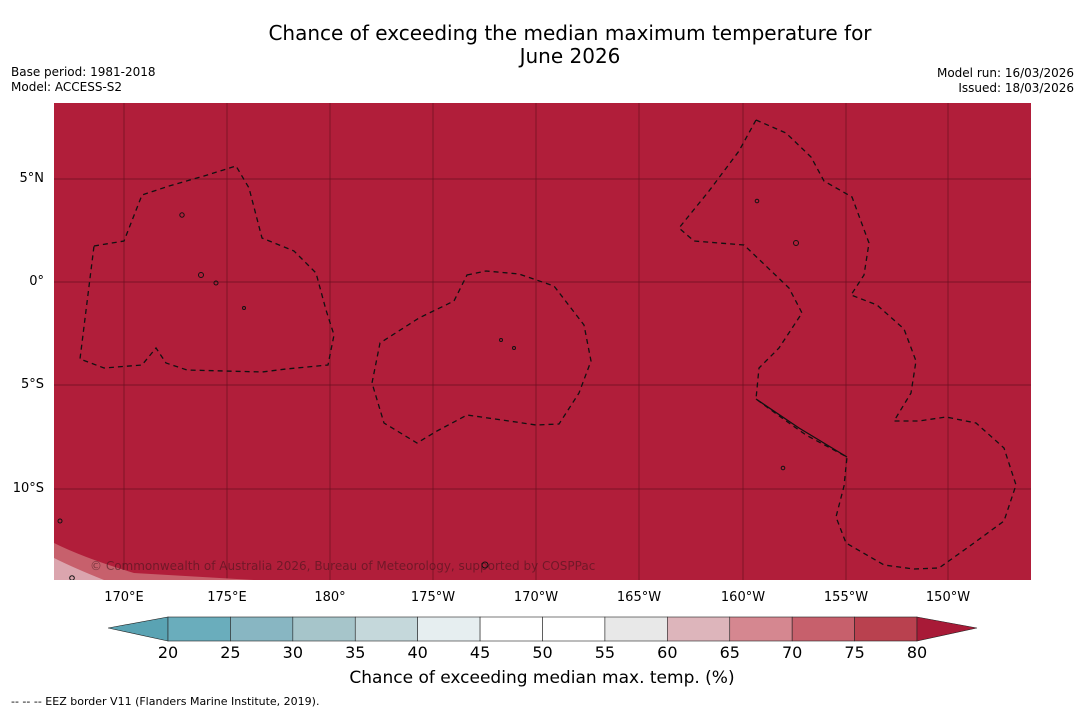 Image resolution: width=1085 pixels, height=713 pixels. Describe the element at coordinates (32, 178) in the screenshot. I see `lat-label-5n: 5°N` at that location.